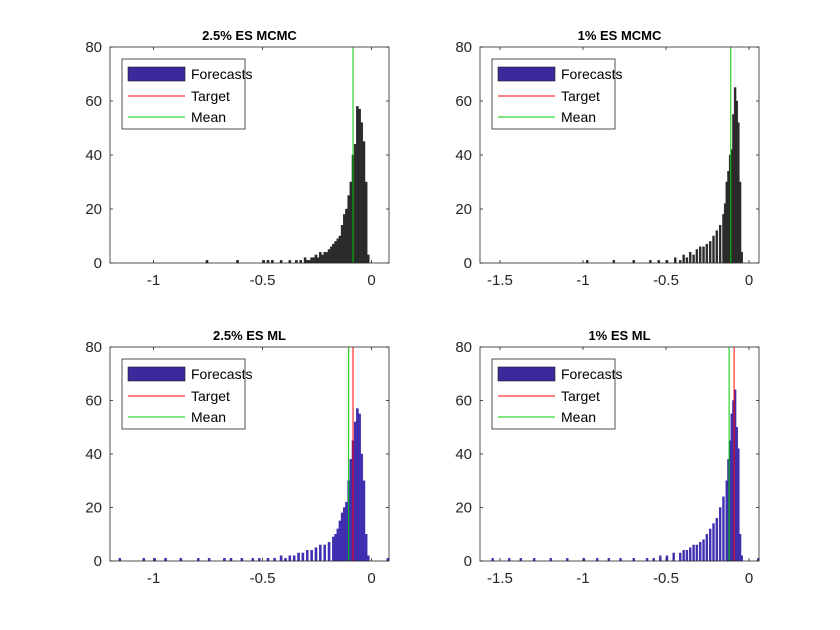 This screenshot has height=630, width=840. I want to click on legend-label: Target, so click(210, 396).